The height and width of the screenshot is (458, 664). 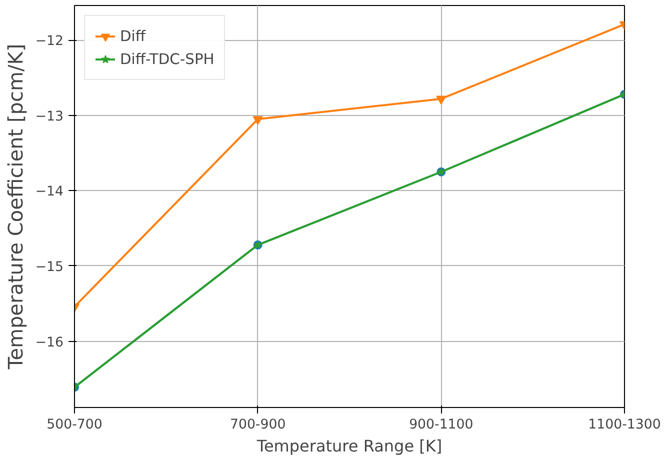 What do you see at coordinates (15, 207) in the screenshot?
I see `y-axis-title: Temperature Coefficient [pcm/K]` at bounding box center [15, 207].